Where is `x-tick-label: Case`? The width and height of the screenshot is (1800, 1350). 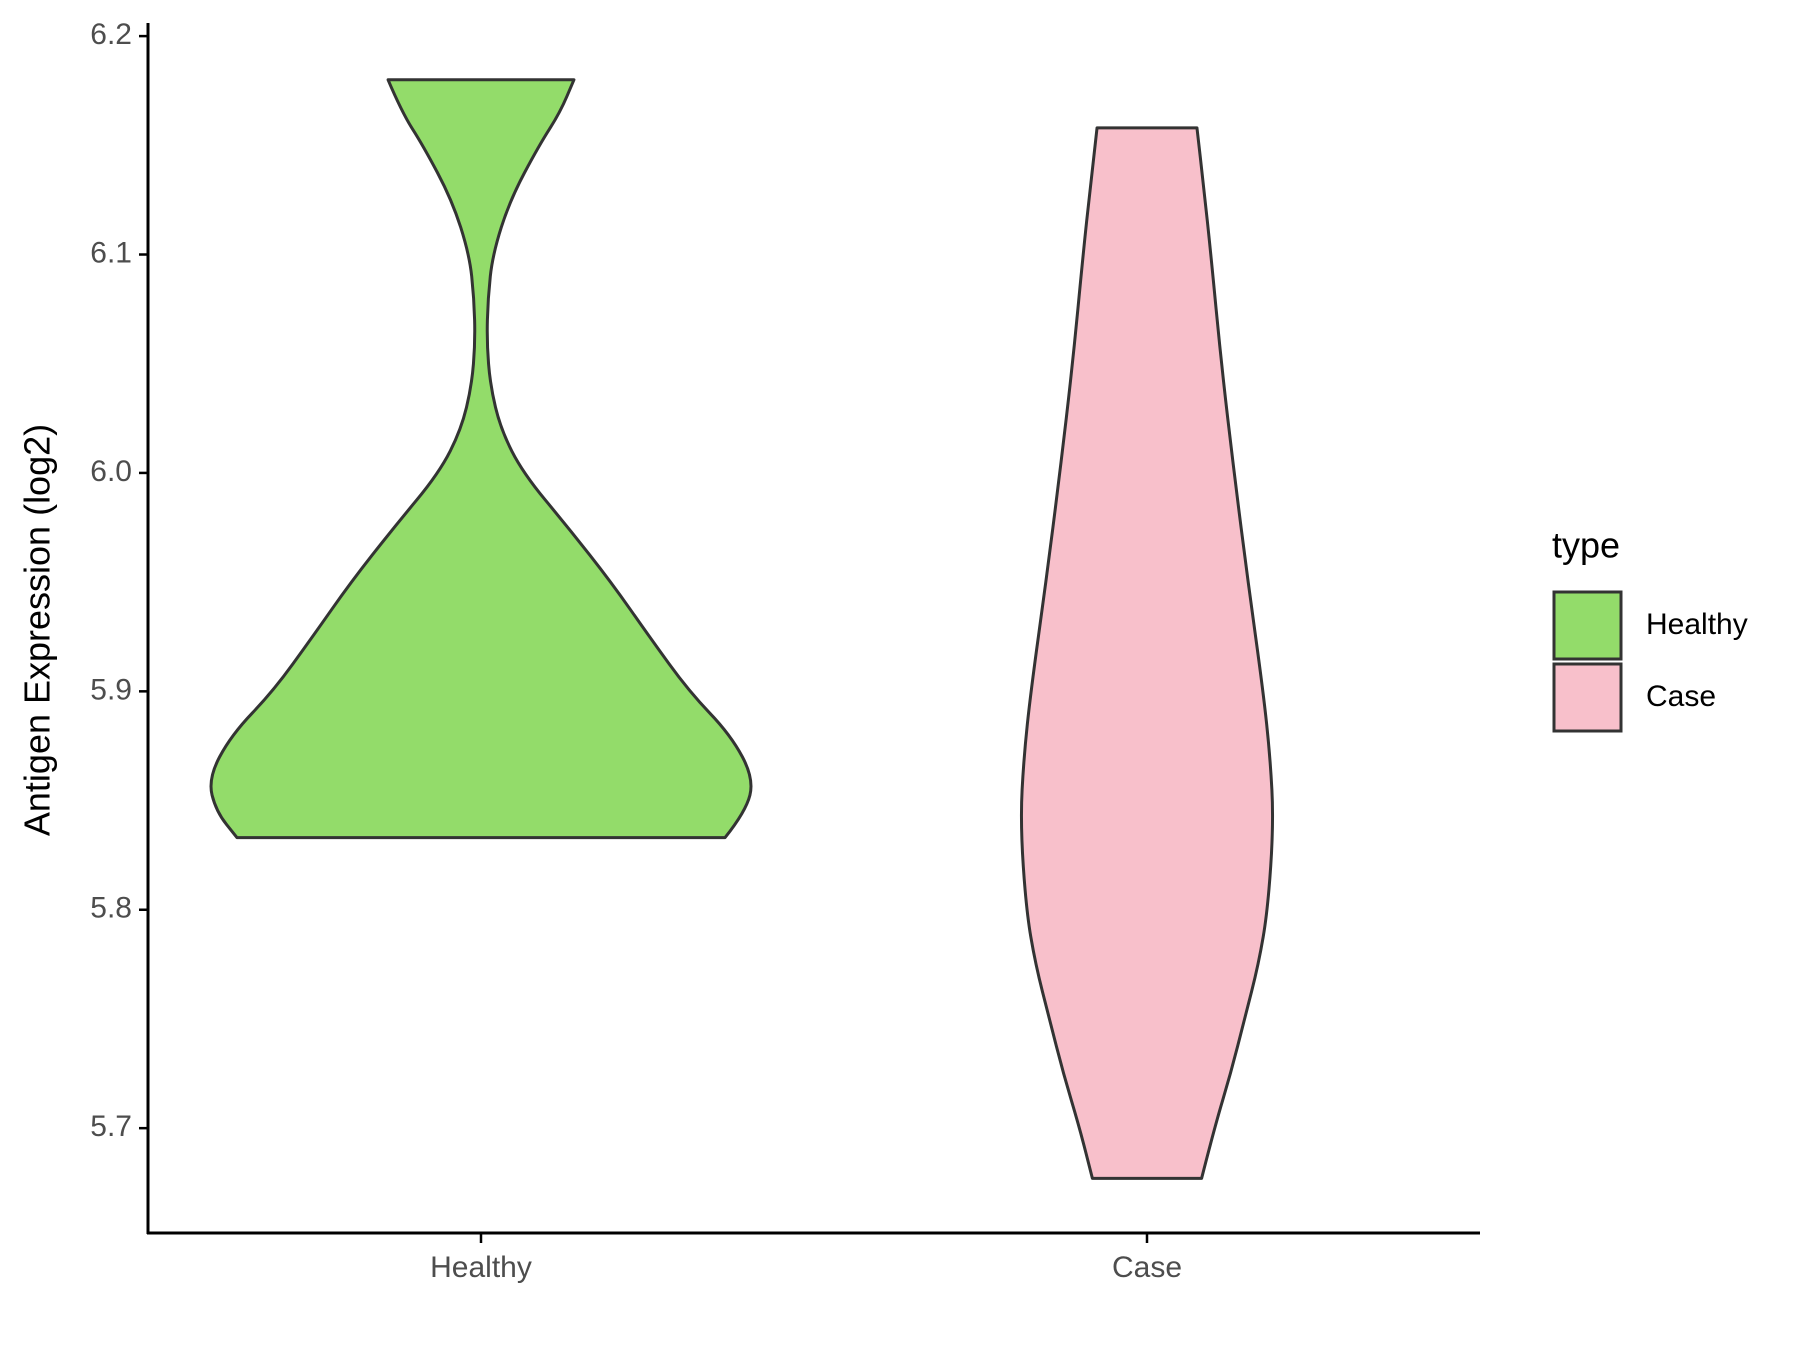 x-tick-label: Case is located at coordinates (1147, 1267).